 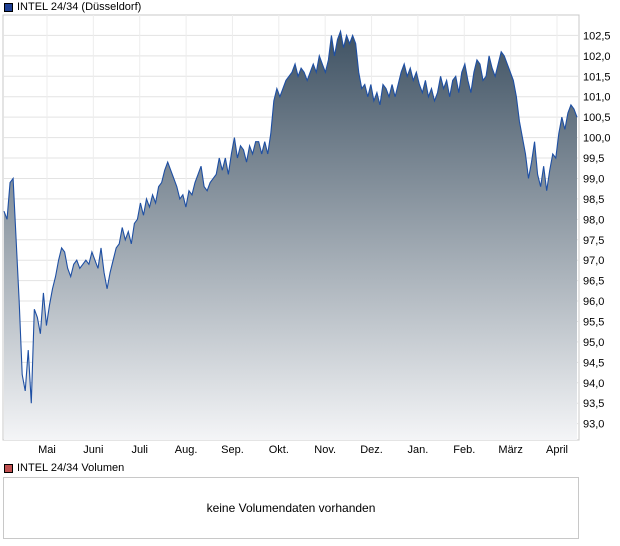 What do you see at coordinates (593, 179) in the screenshot?
I see `y-tick-label: 99,0` at bounding box center [593, 179].